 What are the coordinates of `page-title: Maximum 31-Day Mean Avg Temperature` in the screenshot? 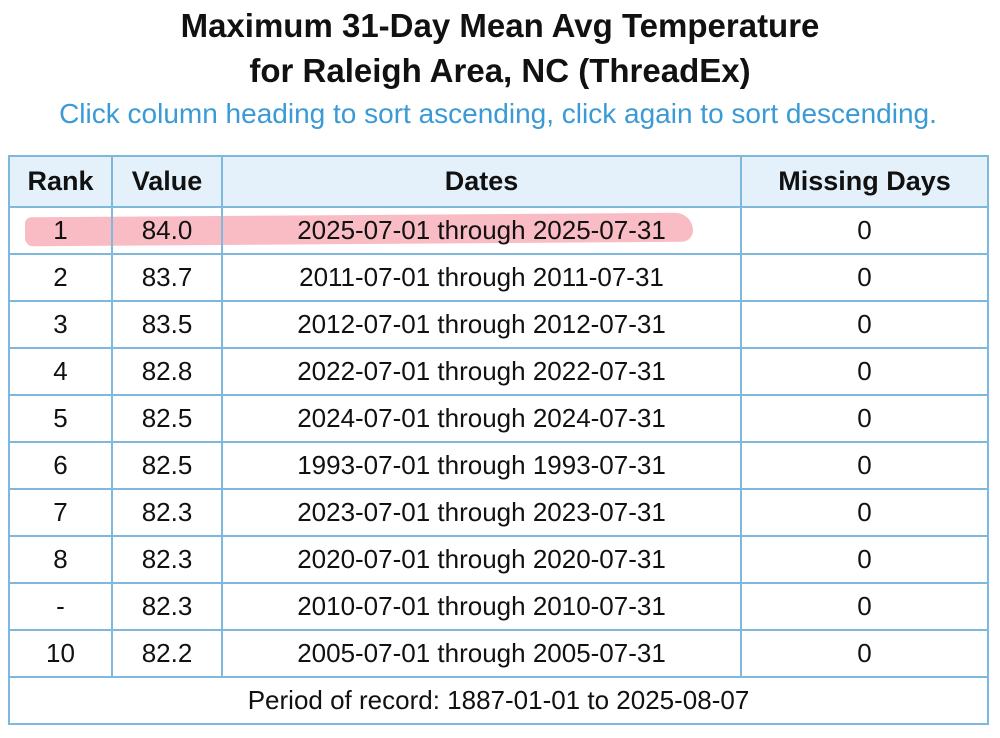 It's located at (500, 25).